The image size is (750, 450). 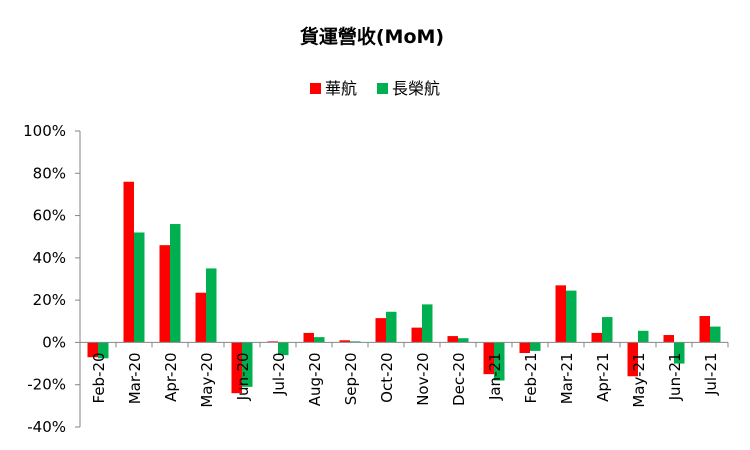 I want to click on x-tick-label: Dec-20, so click(x=459, y=379).